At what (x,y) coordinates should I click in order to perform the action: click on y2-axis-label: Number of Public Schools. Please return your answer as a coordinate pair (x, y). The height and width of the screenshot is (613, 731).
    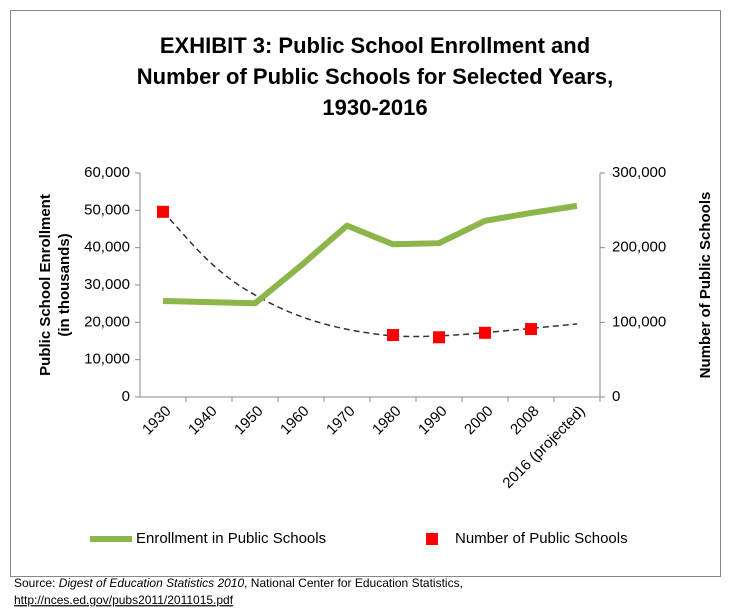
    Looking at the image, I should click on (705, 285).